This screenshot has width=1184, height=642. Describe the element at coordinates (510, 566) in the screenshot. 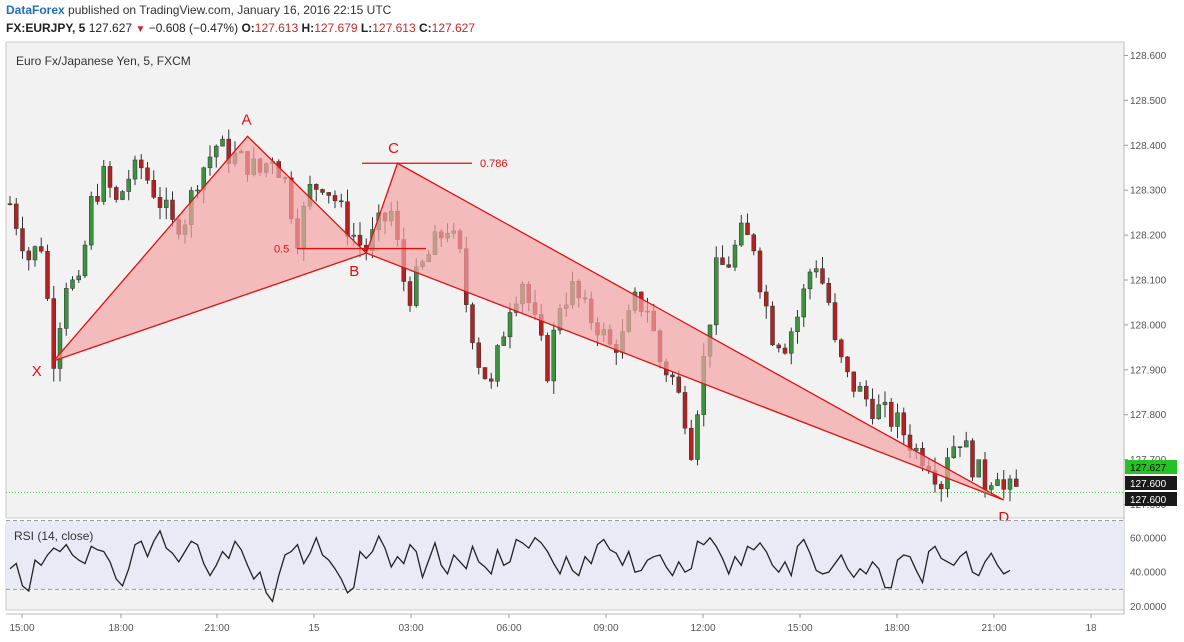

I see `rsi-line` at that location.